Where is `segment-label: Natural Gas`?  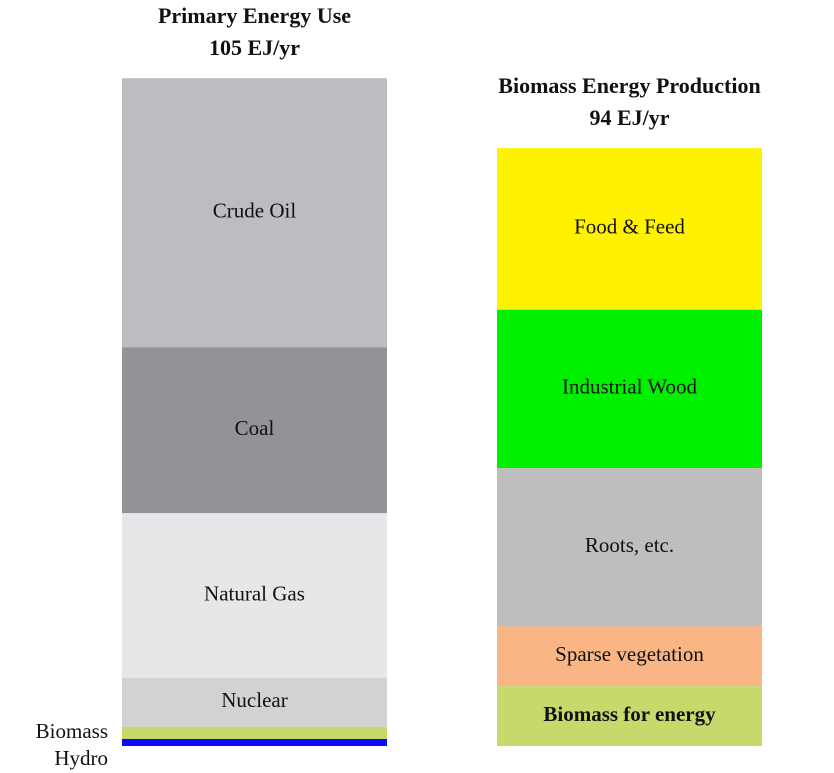 segment-label: Natural Gas is located at coordinates (254, 593).